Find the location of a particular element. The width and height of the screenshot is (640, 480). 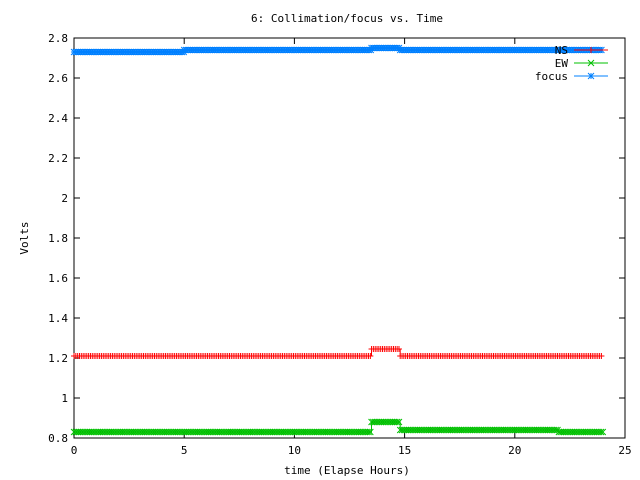

series-ns is located at coordinates (338, 352).